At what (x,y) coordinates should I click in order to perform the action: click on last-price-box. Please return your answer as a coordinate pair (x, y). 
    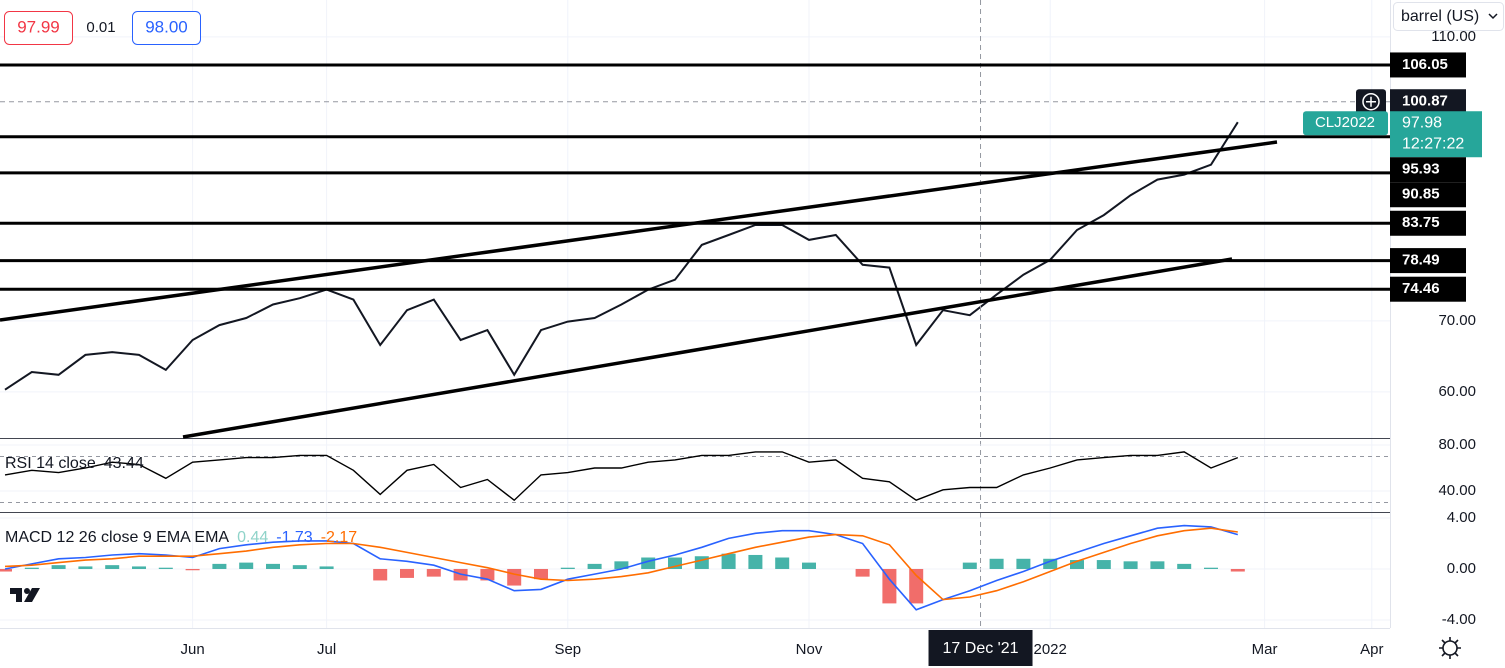
    Looking at the image, I should click on (1436, 134).